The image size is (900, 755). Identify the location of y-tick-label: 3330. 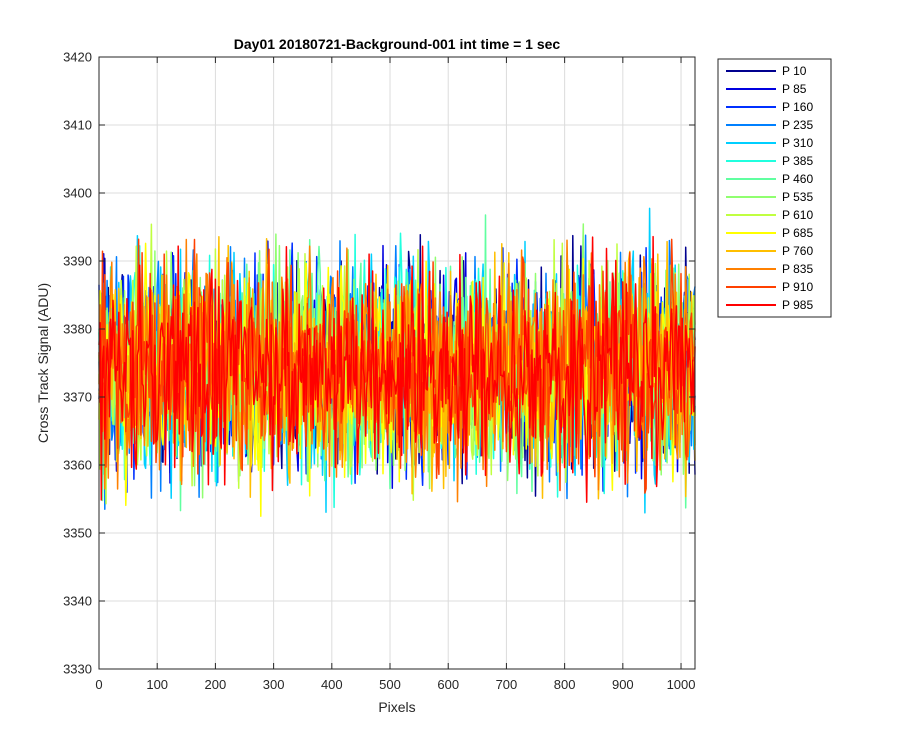
(77, 669).